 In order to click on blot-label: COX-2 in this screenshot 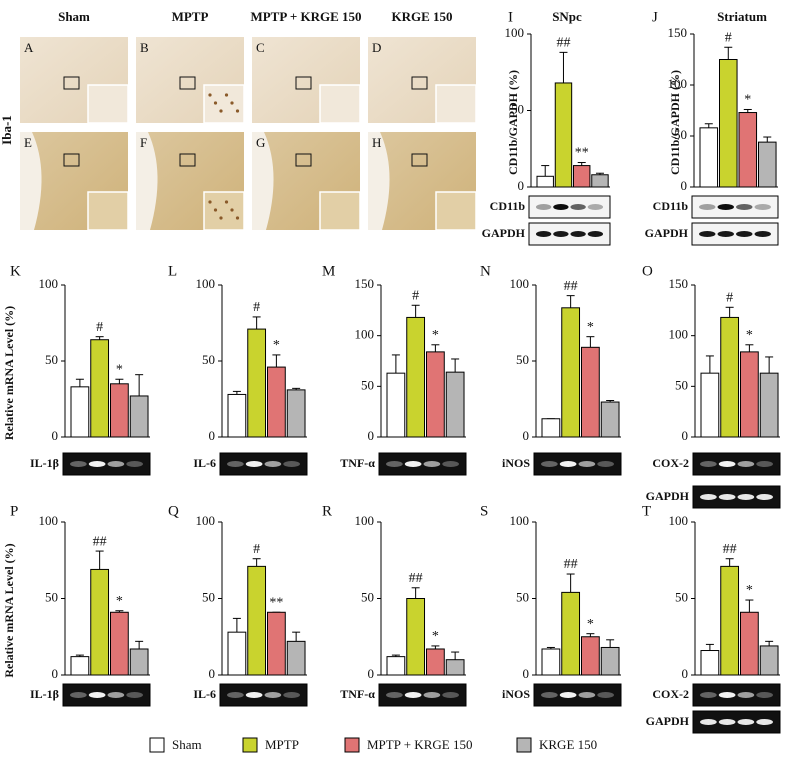, I will do `click(670, 694)`.